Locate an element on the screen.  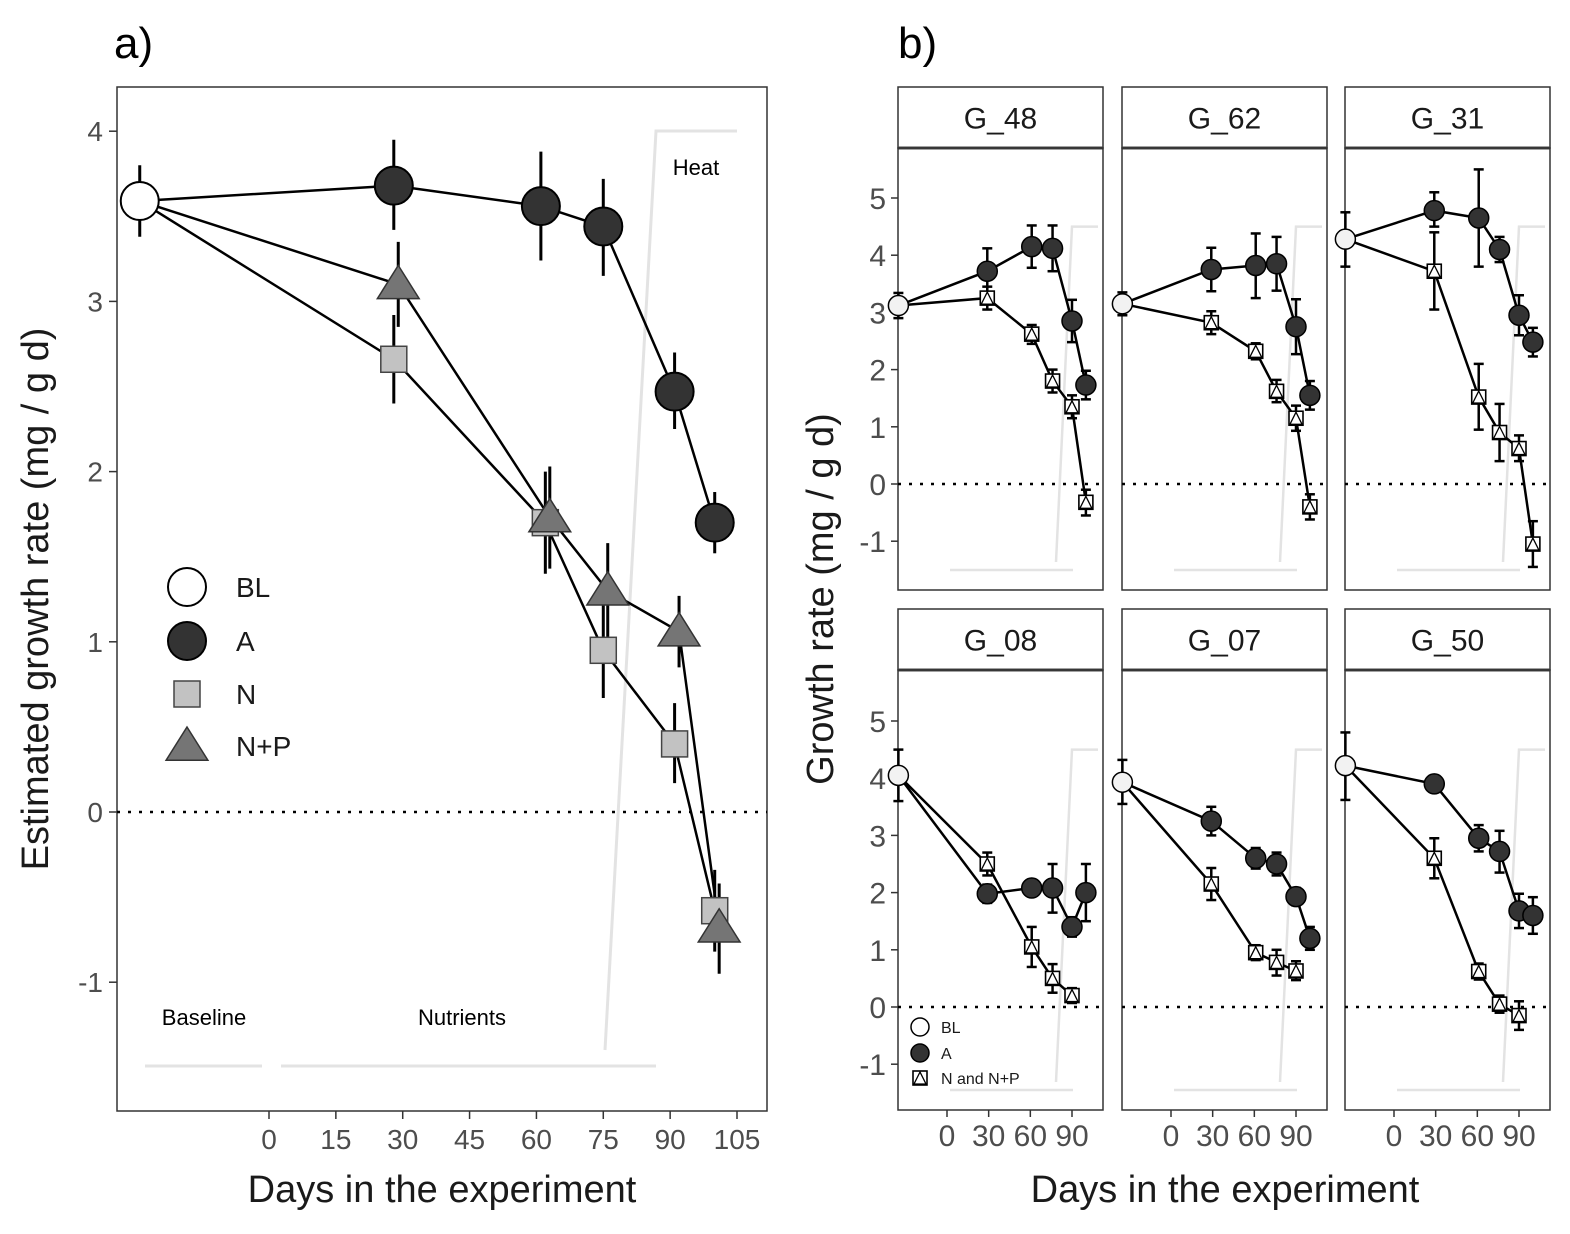
legend-marker-np is located at coordinates (187, 743).